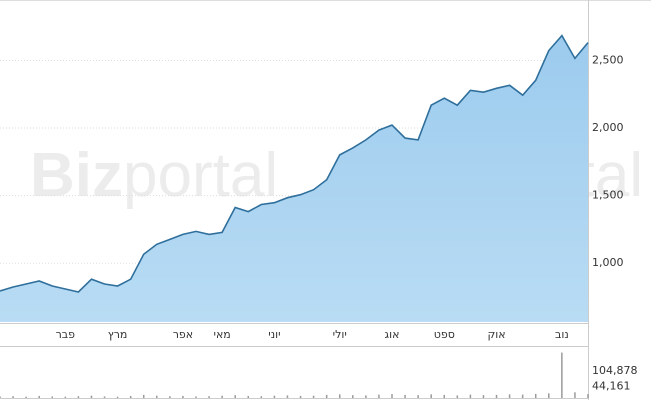 The height and width of the screenshot is (410, 651). Describe the element at coordinates (392, 334) in the screenshot. I see `x-tick-label: אוג` at that location.